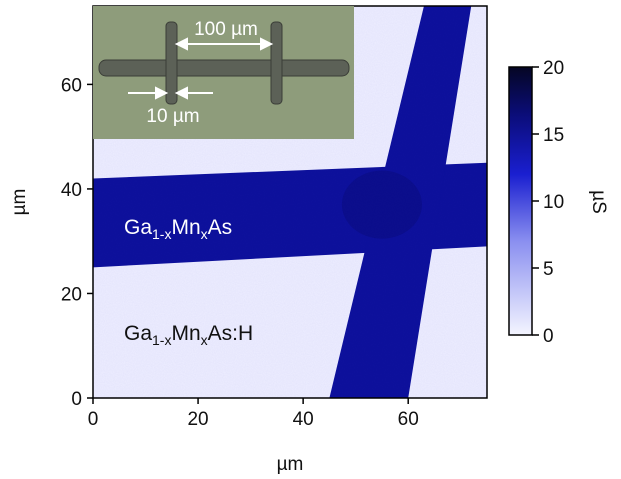 The height and width of the screenshot is (479, 621). I want to click on y-axis-title: µm, so click(19, 202).